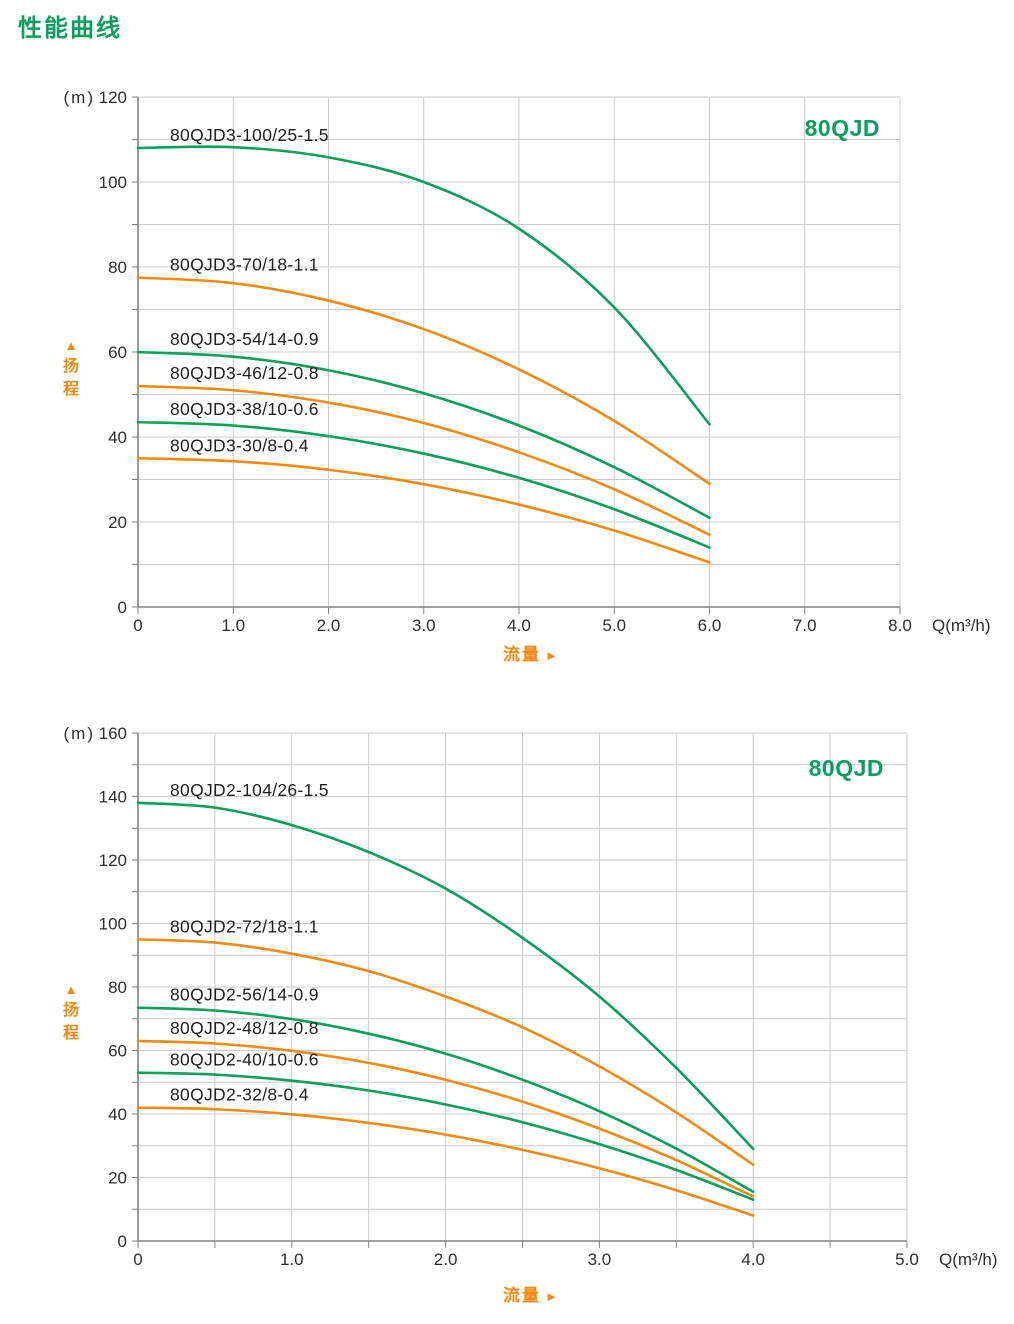  What do you see at coordinates (249, 790) in the screenshot?
I see `curve-label: 80QJD2-104/26-1.5` at bounding box center [249, 790].